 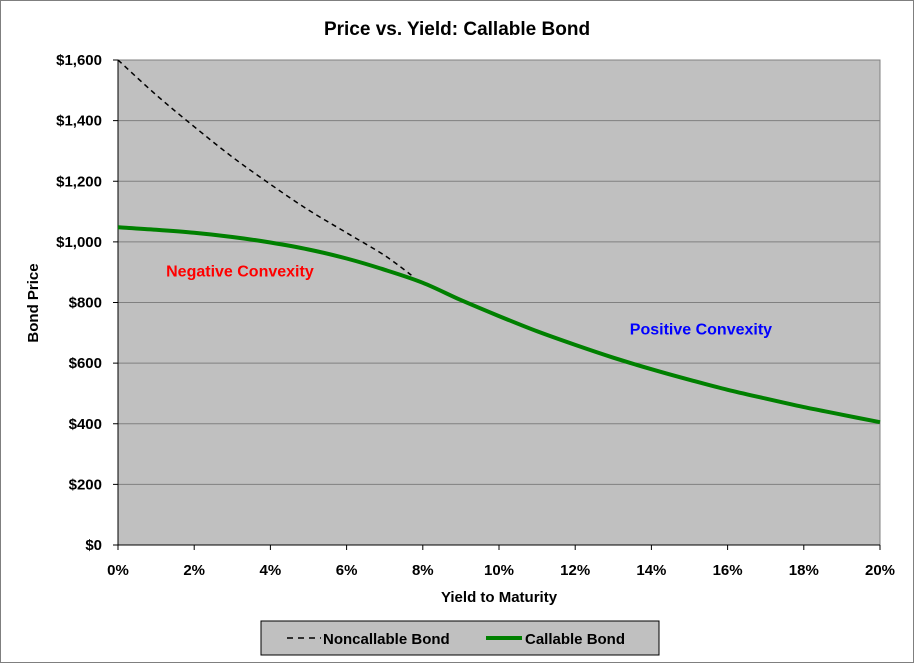 What do you see at coordinates (651, 570) in the screenshot?
I see `x-tick-label-7: 14%` at bounding box center [651, 570].